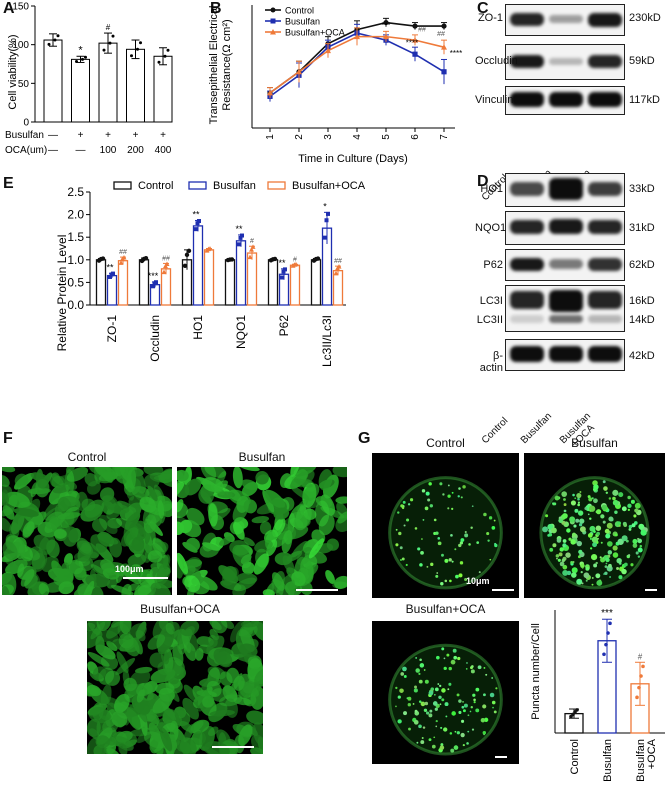 Image resolution: width=669 pixels, height=793 pixels. I want to click on bar, so click(108, 82).